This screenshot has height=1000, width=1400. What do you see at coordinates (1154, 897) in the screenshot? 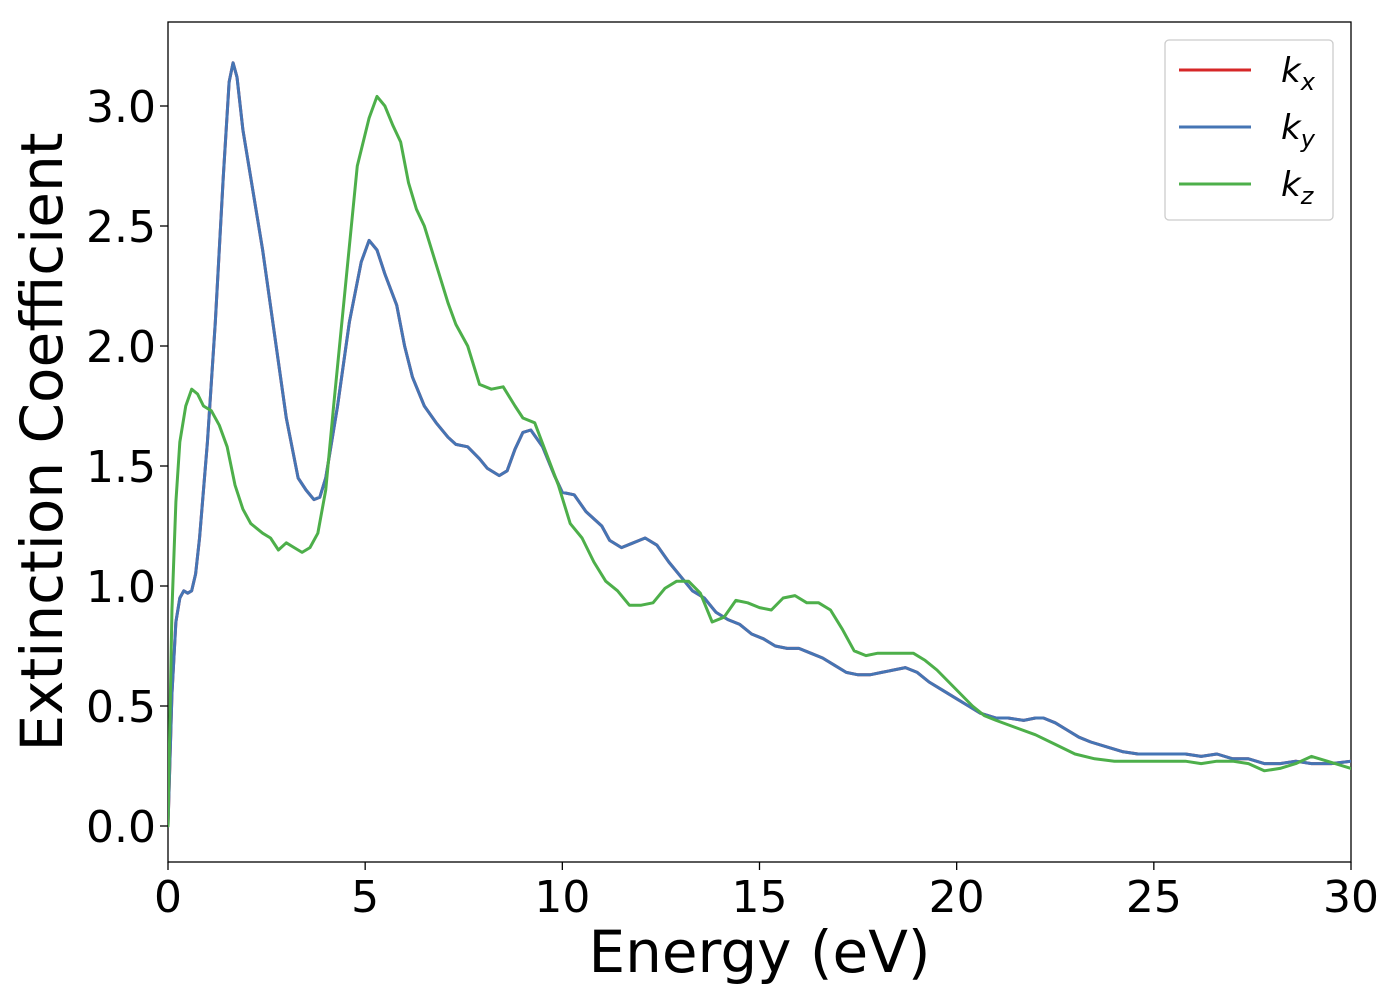
I see `x-tick-label: 25` at bounding box center [1154, 897].